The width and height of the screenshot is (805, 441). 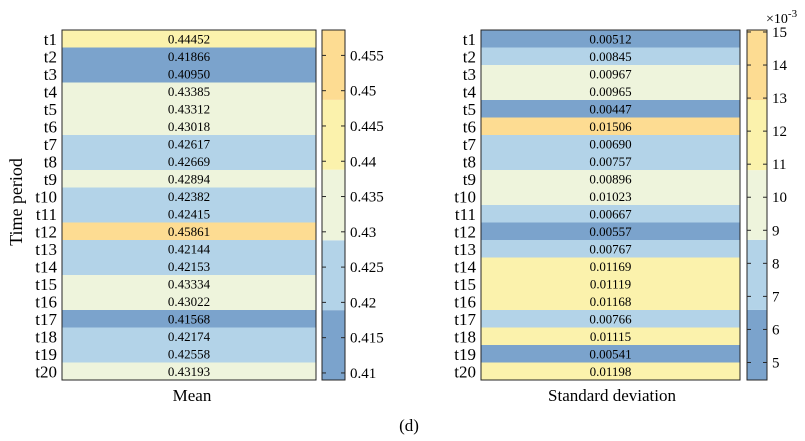 What do you see at coordinates (189, 248) in the screenshot?
I see `cell-value-label: 0.42144` at bounding box center [189, 248].